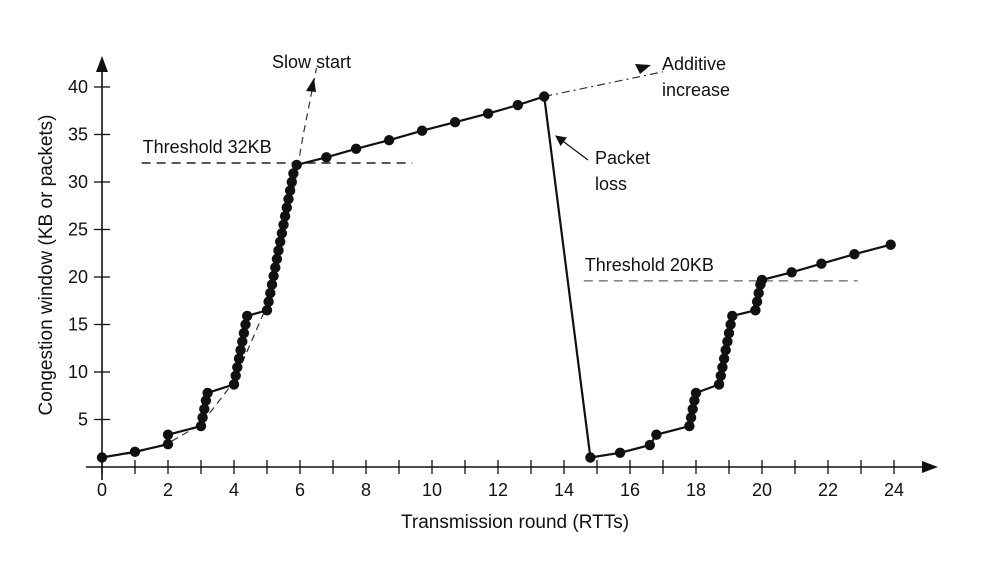  Describe the element at coordinates (366, 490) in the screenshot. I see `x-tick-label: 8` at that location.